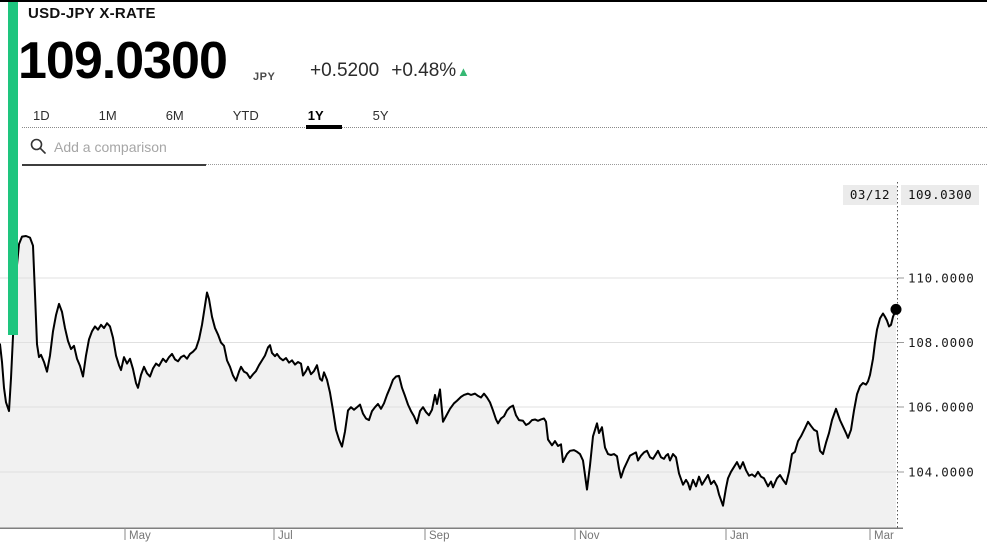  I want to click on tab-1d: 1D, so click(41, 114).